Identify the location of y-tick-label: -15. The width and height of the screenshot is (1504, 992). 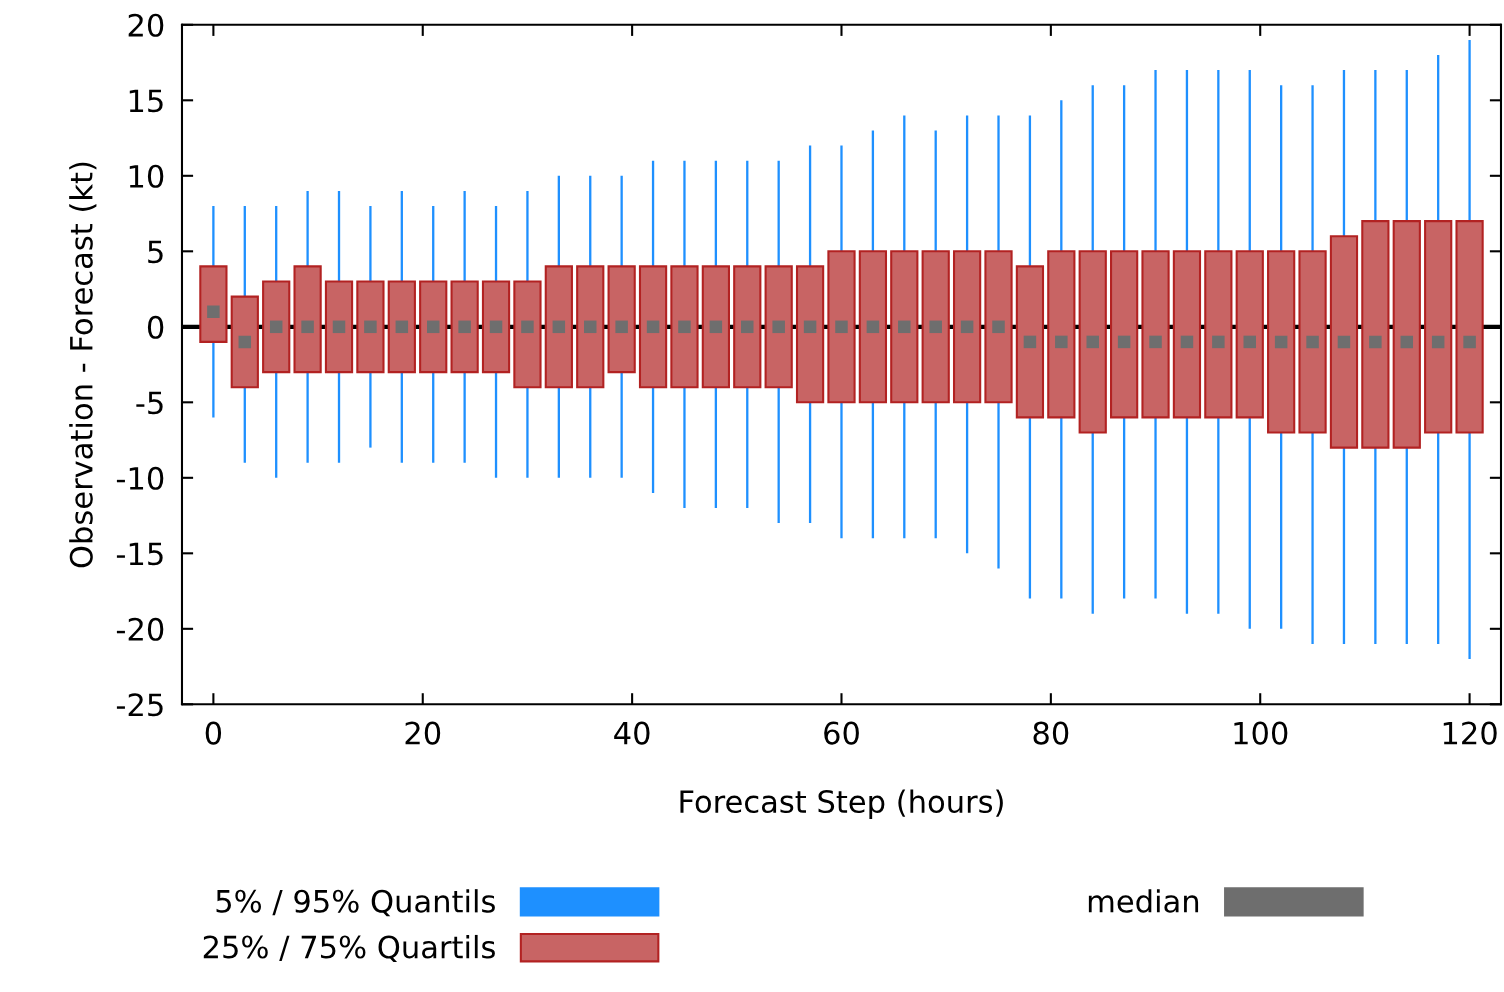
(139, 554).